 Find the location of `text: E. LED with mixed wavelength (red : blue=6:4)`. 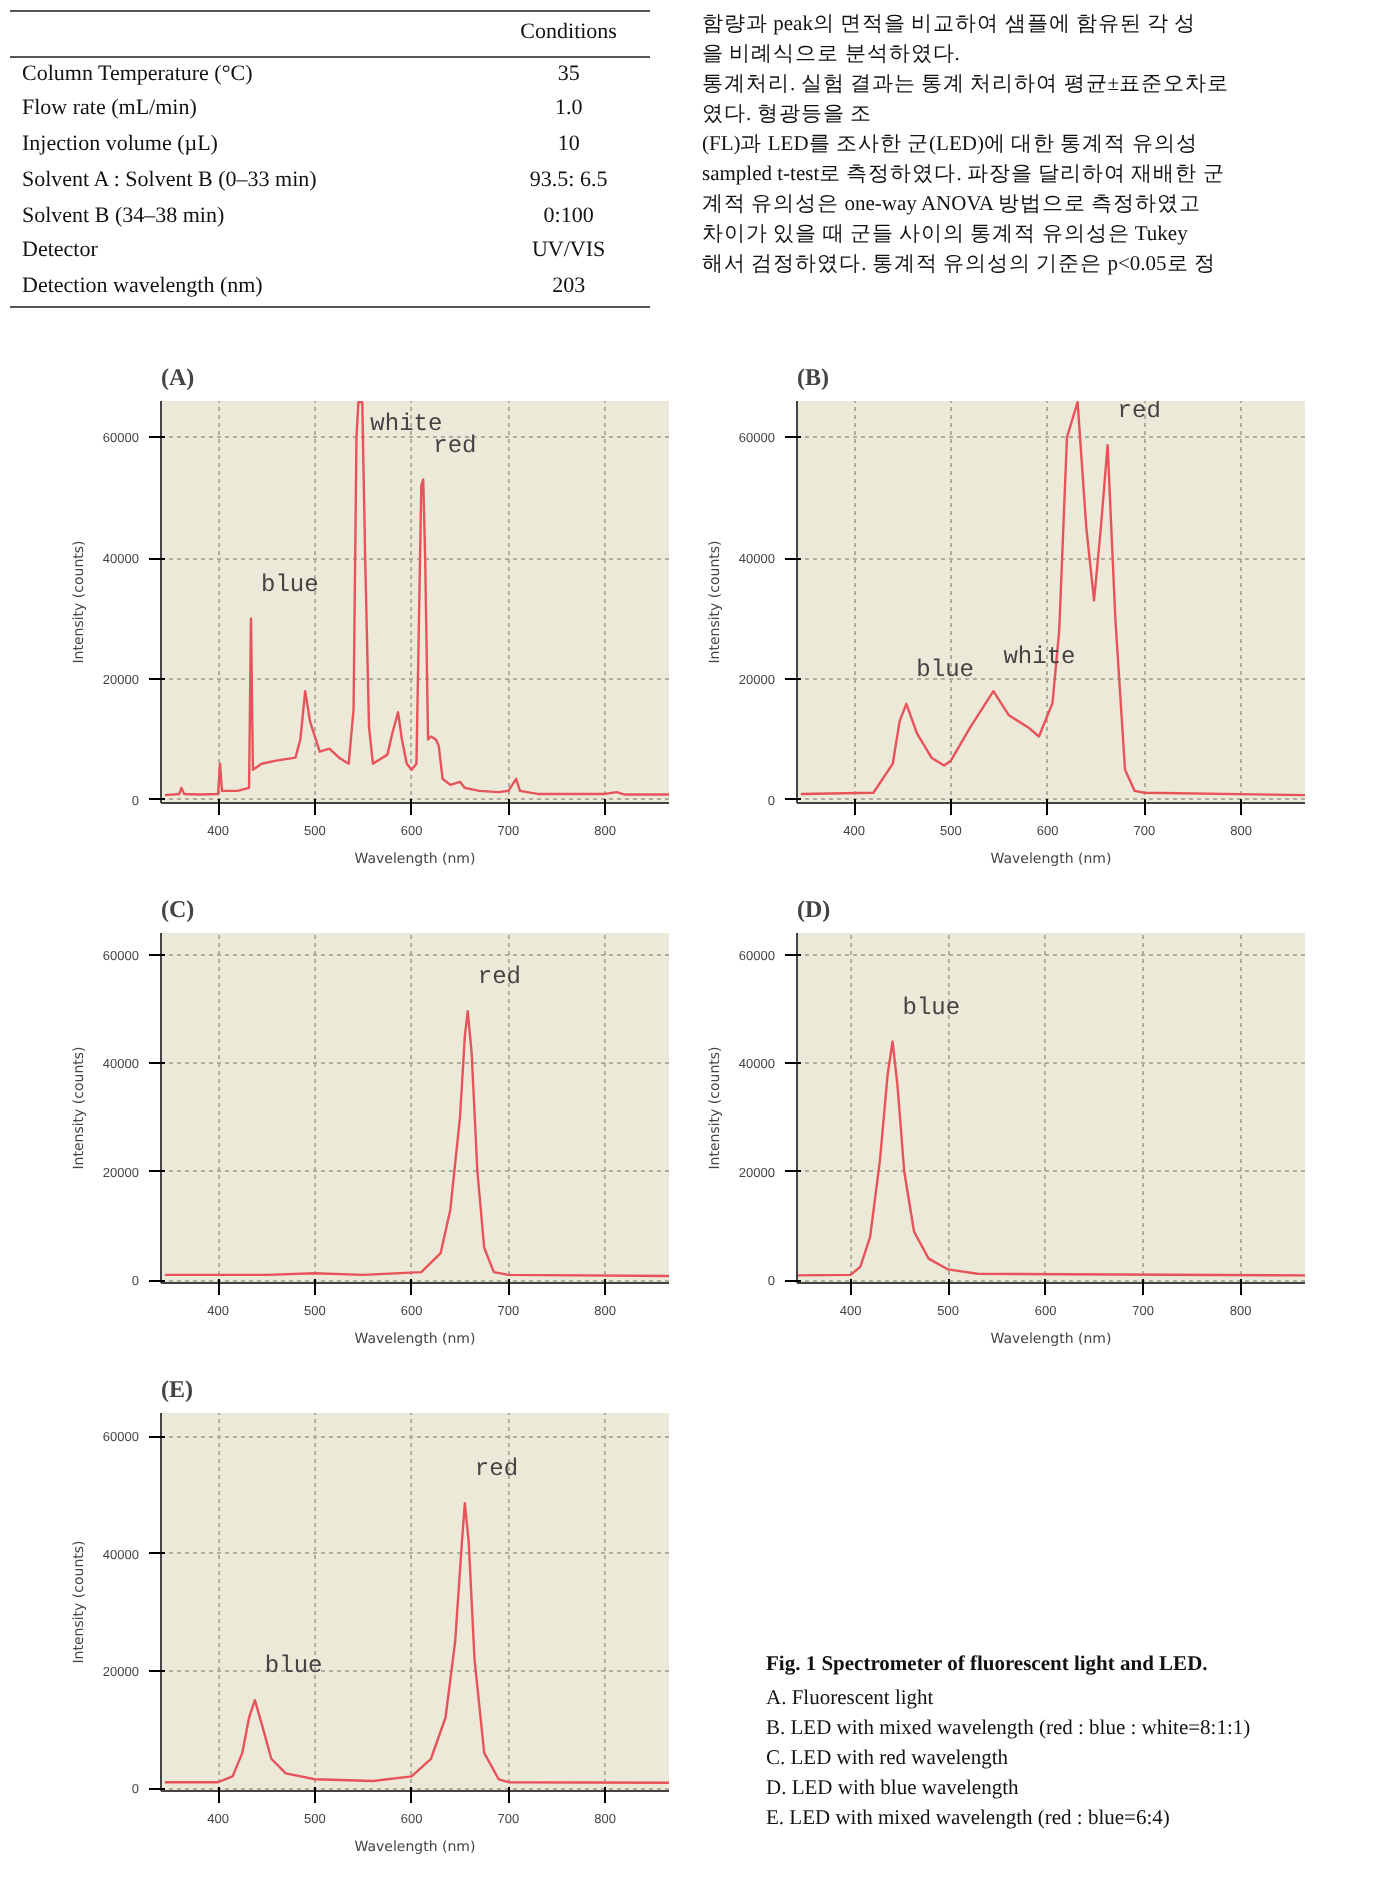

text: E. LED with mixed wavelength (red : blue=6:4) is located at coordinates (969, 1820).